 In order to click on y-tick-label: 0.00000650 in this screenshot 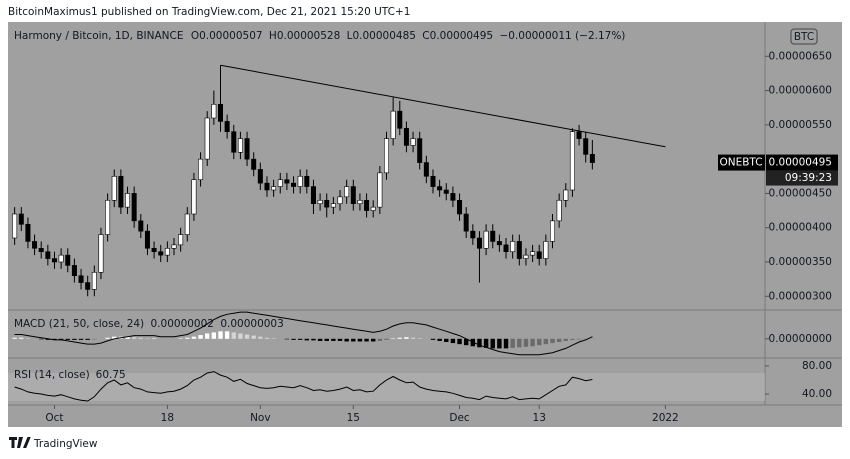, I will do `click(800, 56)`.